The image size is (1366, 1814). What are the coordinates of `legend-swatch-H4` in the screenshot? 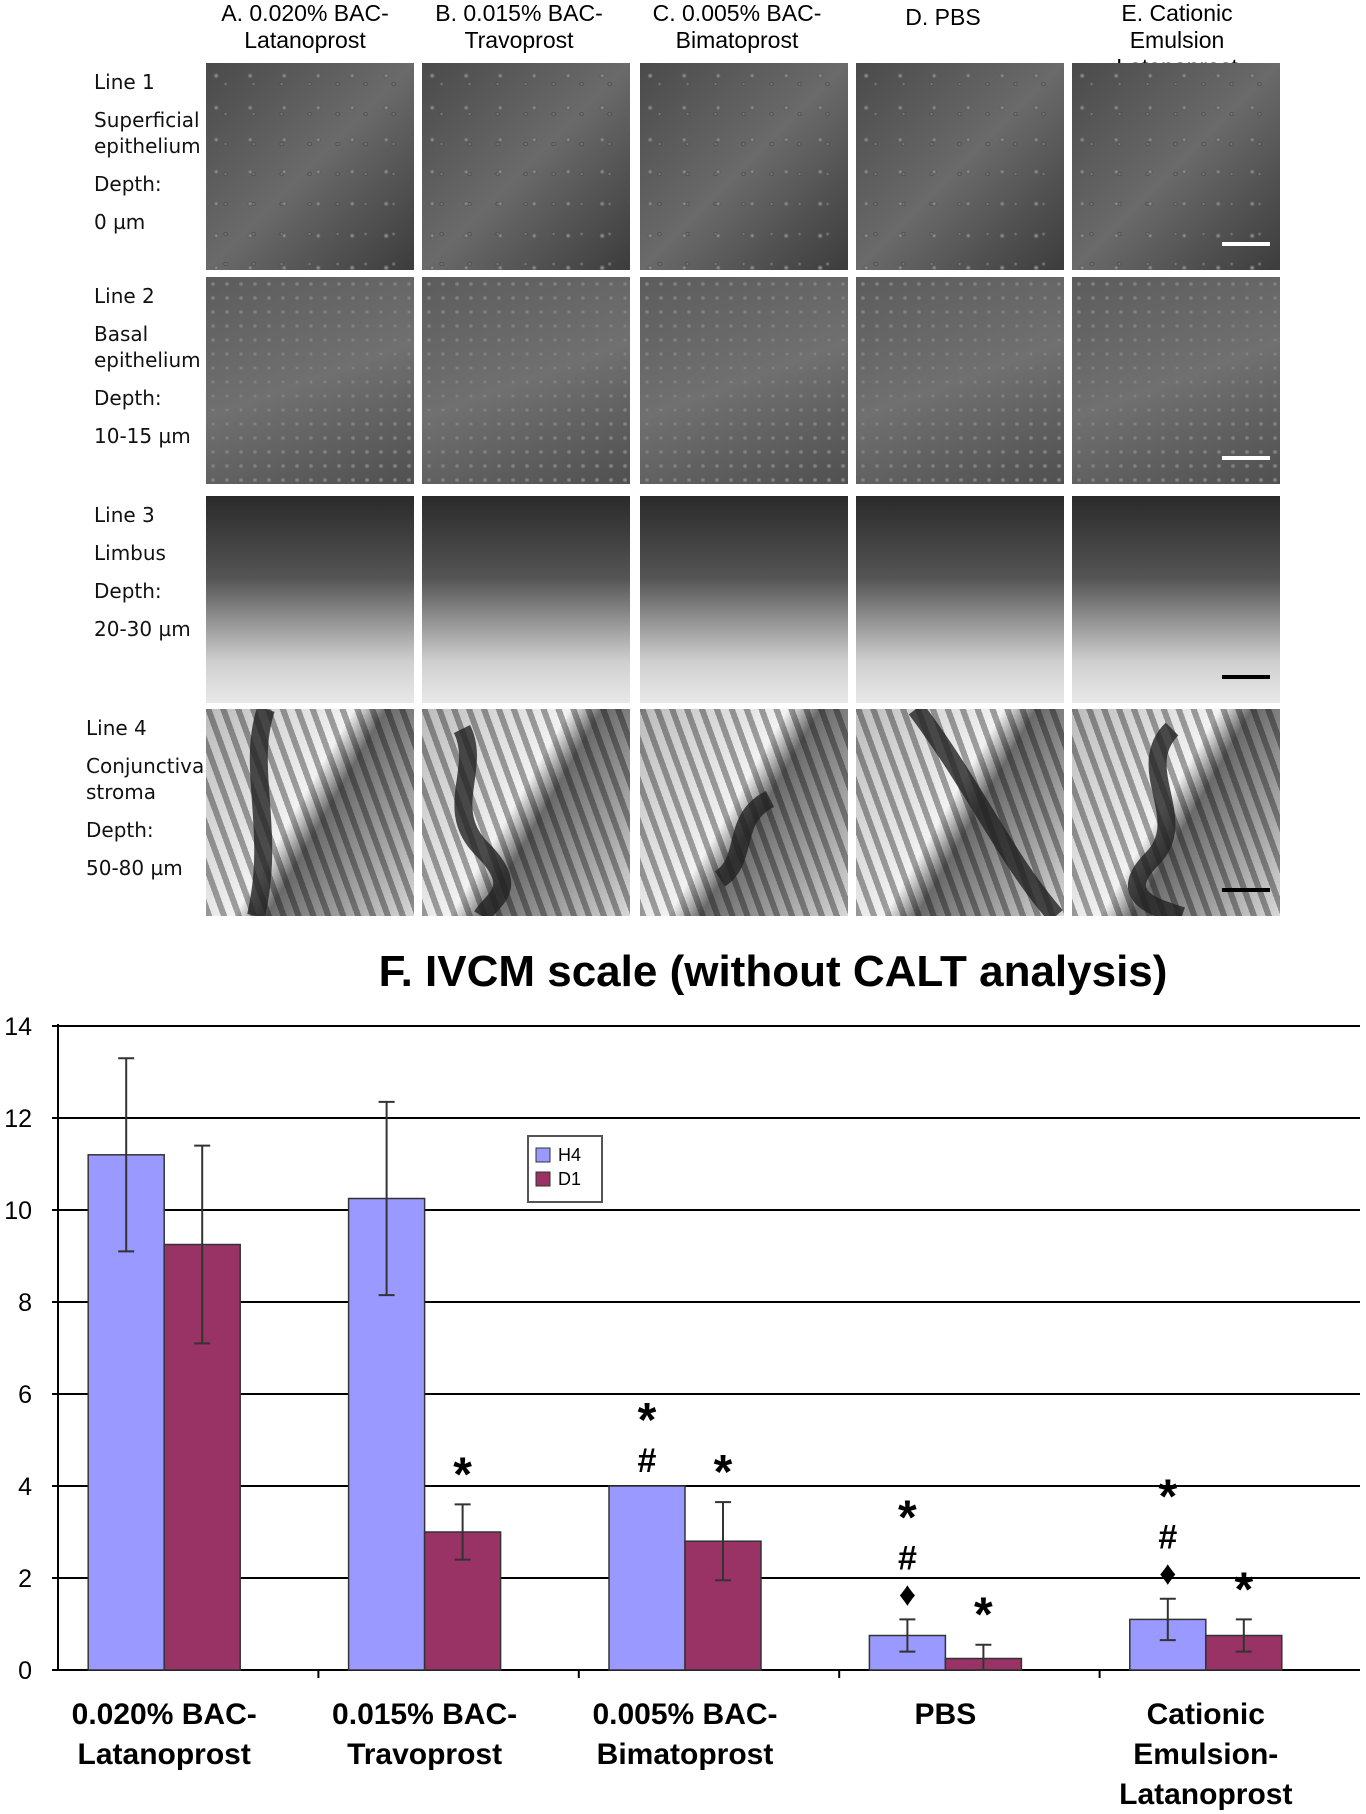 It's located at (543, 1155).